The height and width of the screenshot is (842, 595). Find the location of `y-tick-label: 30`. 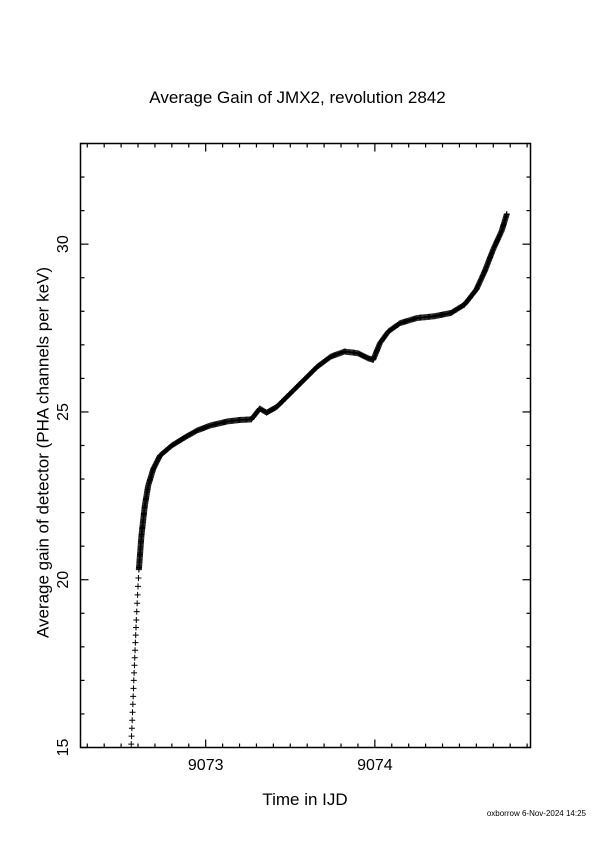

y-tick-label: 30 is located at coordinates (63, 244).